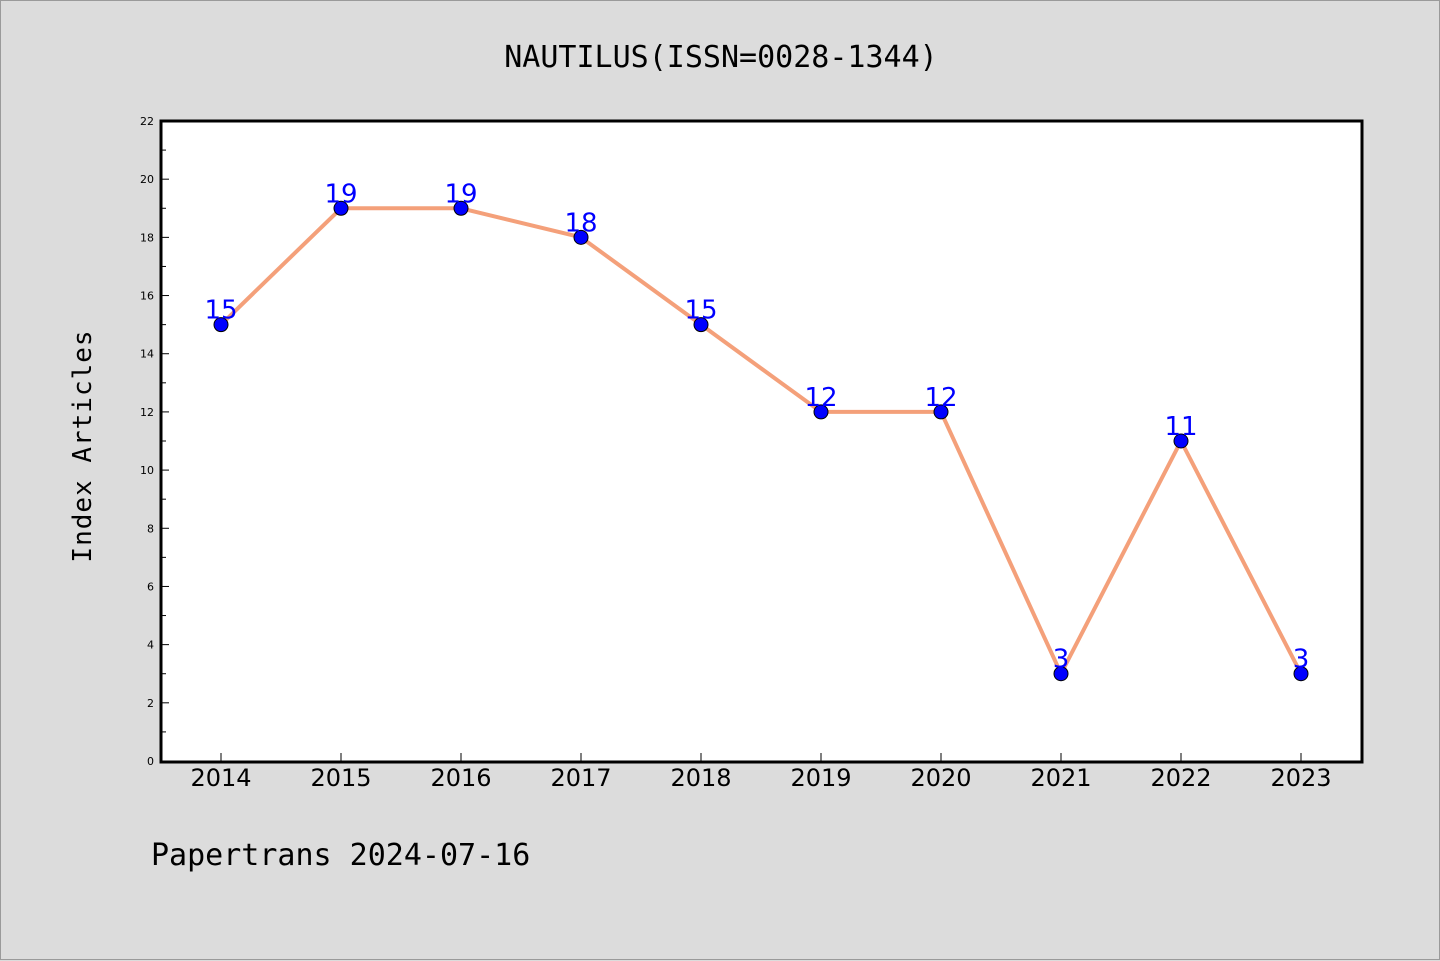 This screenshot has width=1440, height=961. What do you see at coordinates (147, 412) in the screenshot?
I see `y-tick-label: 12` at bounding box center [147, 412].